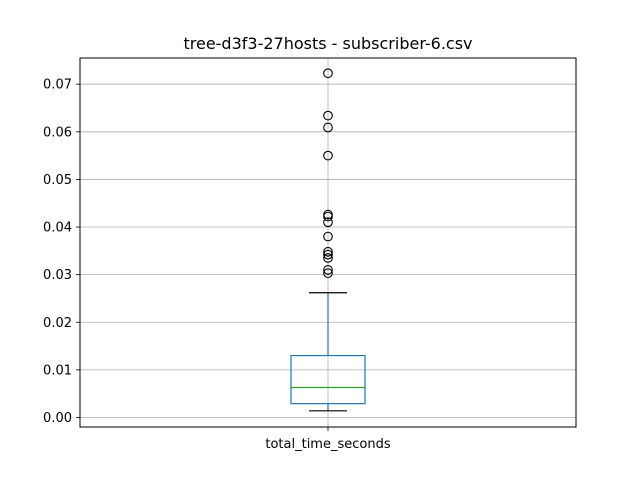  What do you see at coordinates (57, 418) in the screenshot?
I see `y-tick-label: 0.00` at bounding box center [57, 418].